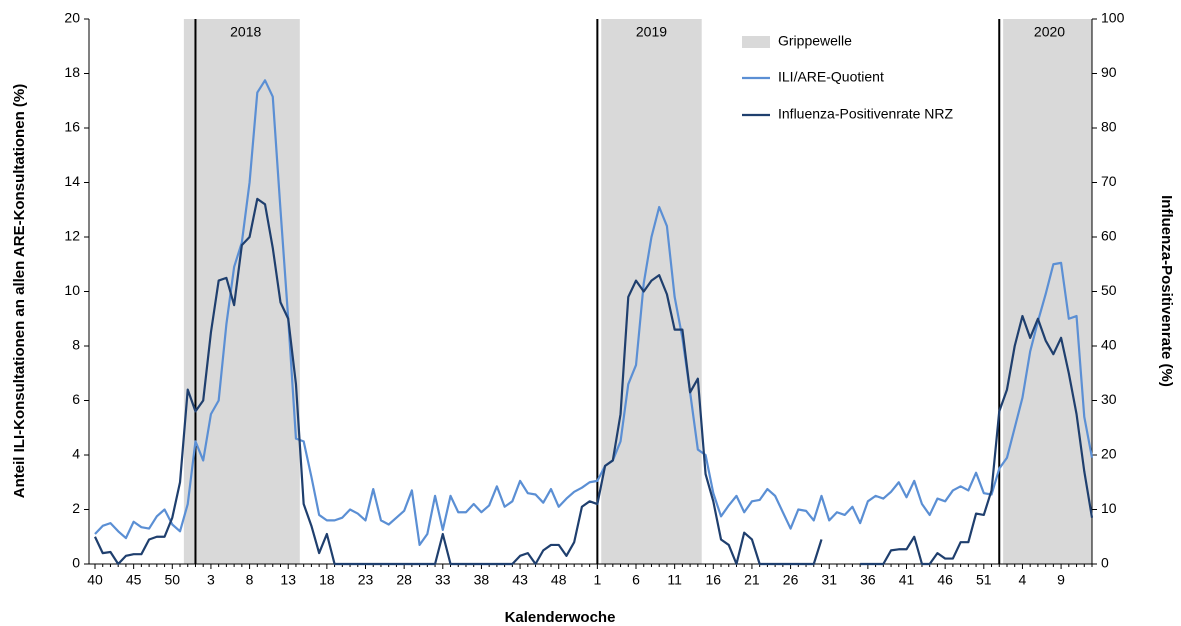  What do you see at coordinates (1166, 291) in the screenshot?
I see `y2-axis-title: Influenza-Positivenrate (%)` at bounding box center [1166, 291].